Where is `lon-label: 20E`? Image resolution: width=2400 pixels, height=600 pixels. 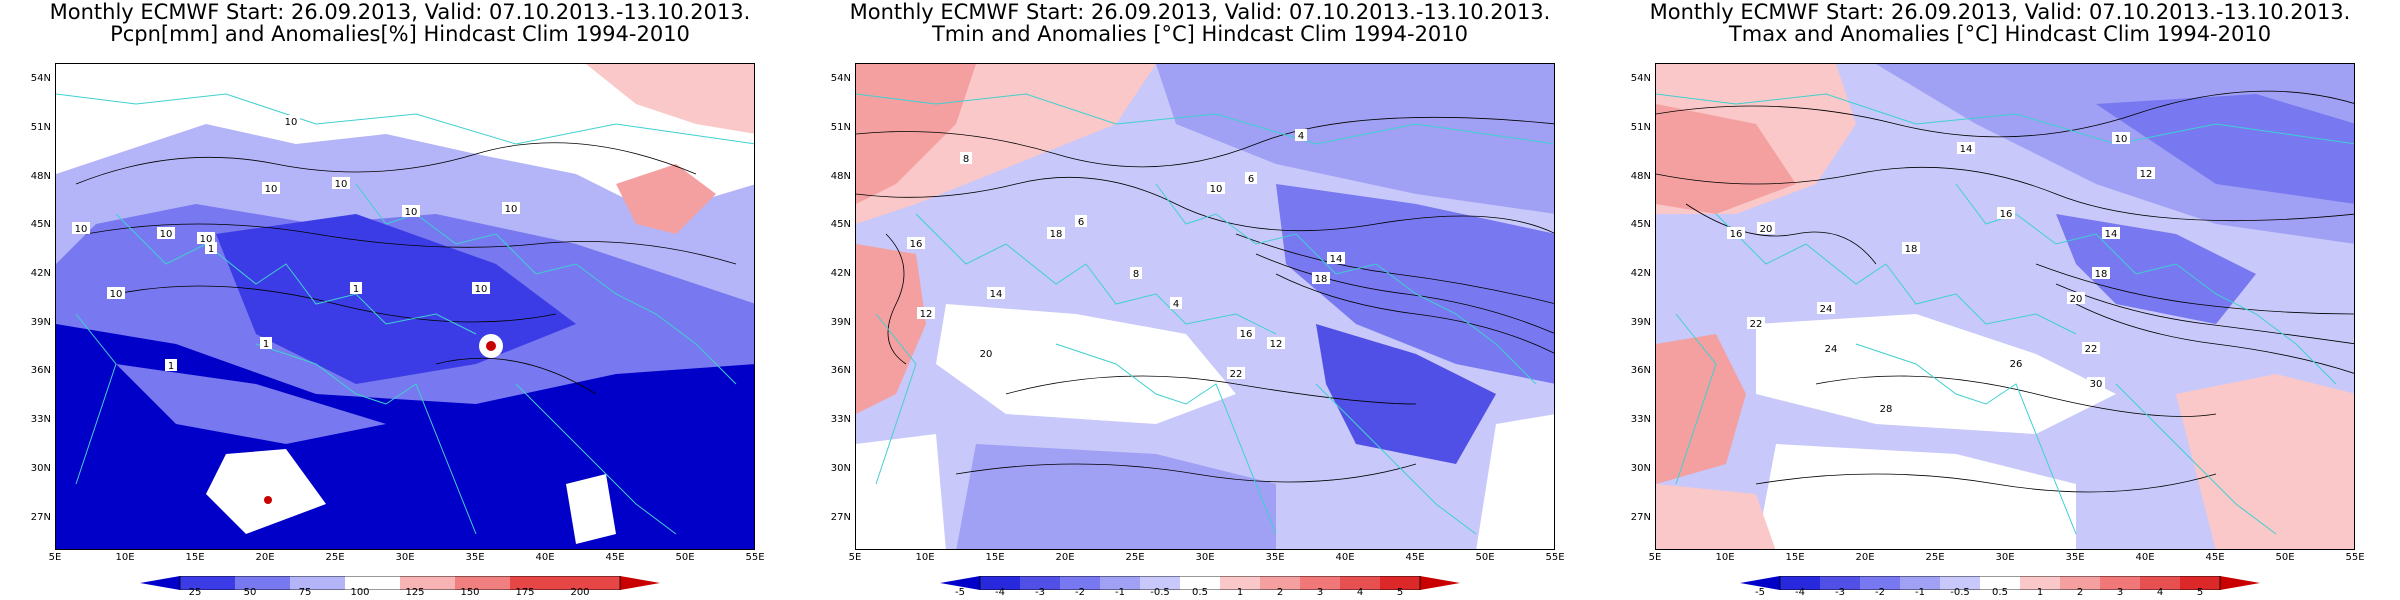 lon-label: 20E is located at coordinates (1065, 557).